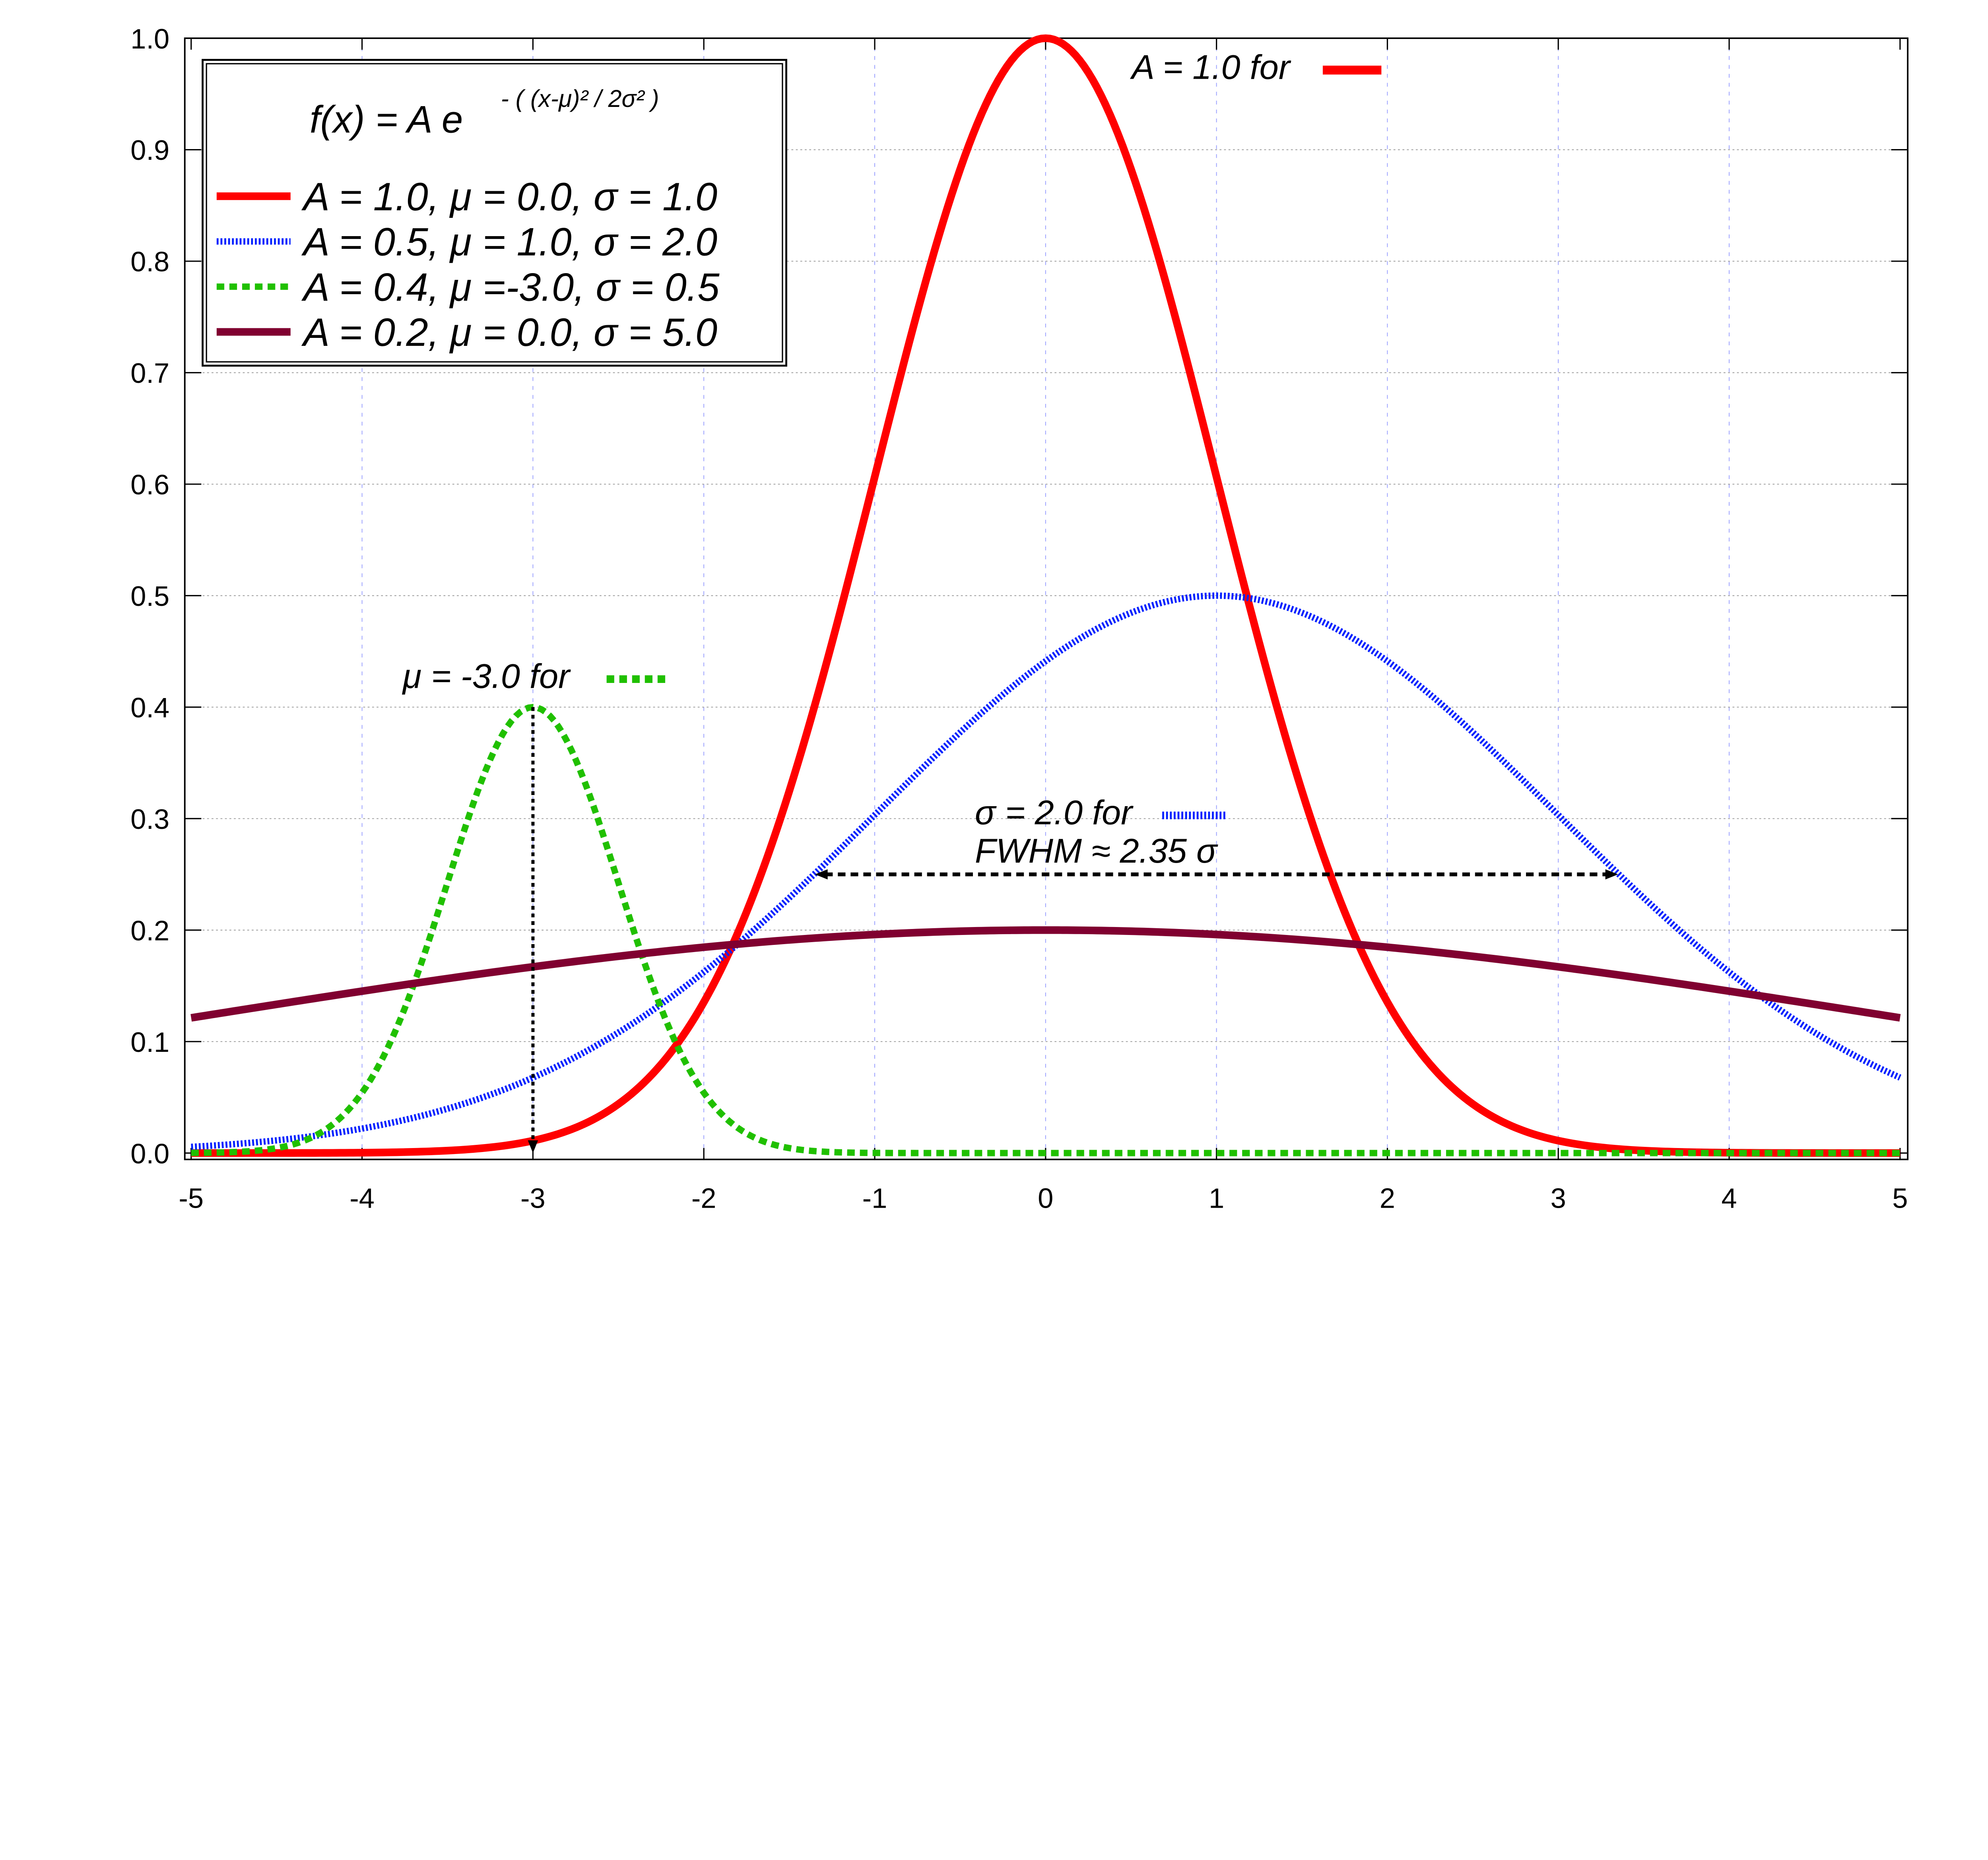  What do you see at coordinates (1045, 1198) in the screenshot?
I see `x-tick-label: 0` at bounding box center [1045, 1198].